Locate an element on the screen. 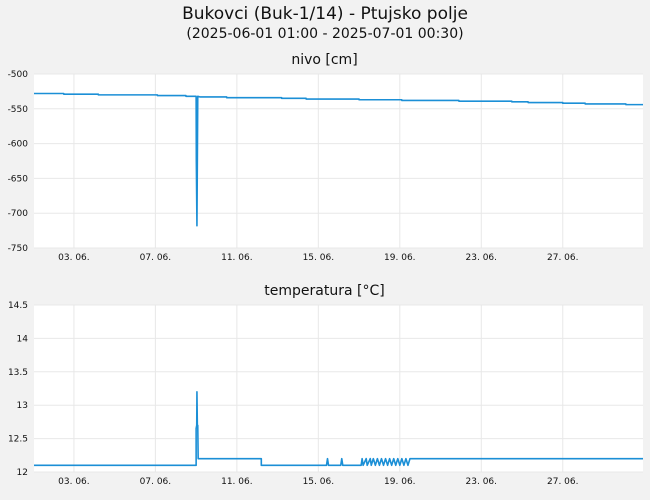 The height and width of the screenshot is (500, 650). y-tick-label-1-4: 14 is located at coordinates (23, 339).